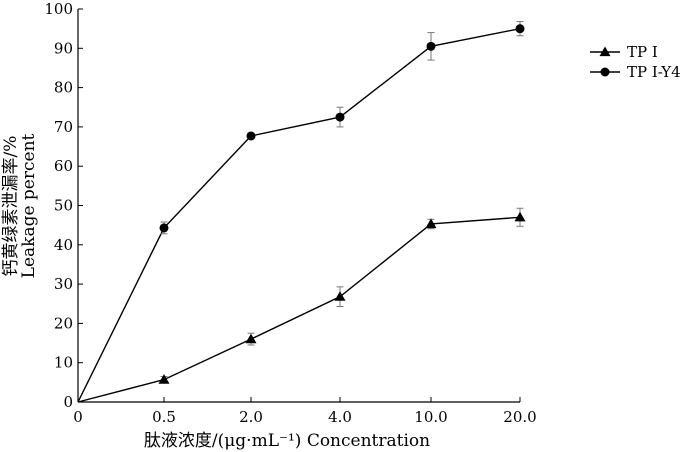 Image resolution: width=700 pixels, height=452 pixels. I want to click on legend: TP I TP I-Y4, so click(635, 62).